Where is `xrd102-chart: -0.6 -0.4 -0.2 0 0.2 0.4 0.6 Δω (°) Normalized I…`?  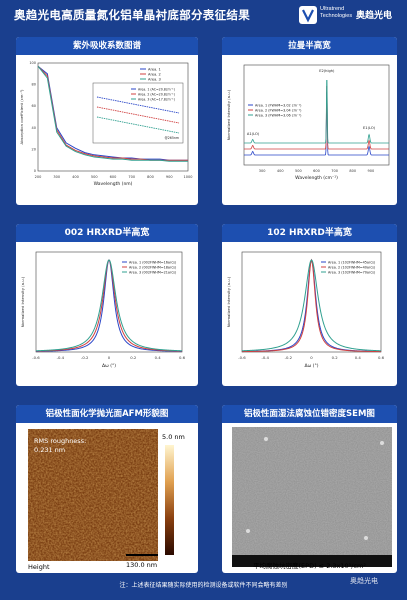 xrd102-chart: -0.6 -0.4 -0.2 0 0.2 0.4 0.6 Δω (°) Normalized I… is located at coordinates (305, 310).